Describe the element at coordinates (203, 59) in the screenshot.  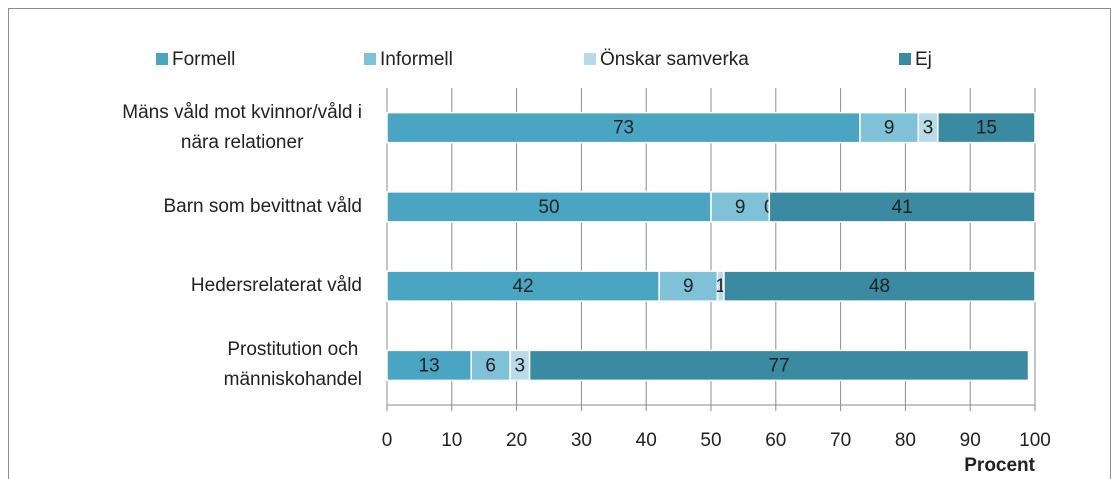
I see `legend-label: Formell` at that location.